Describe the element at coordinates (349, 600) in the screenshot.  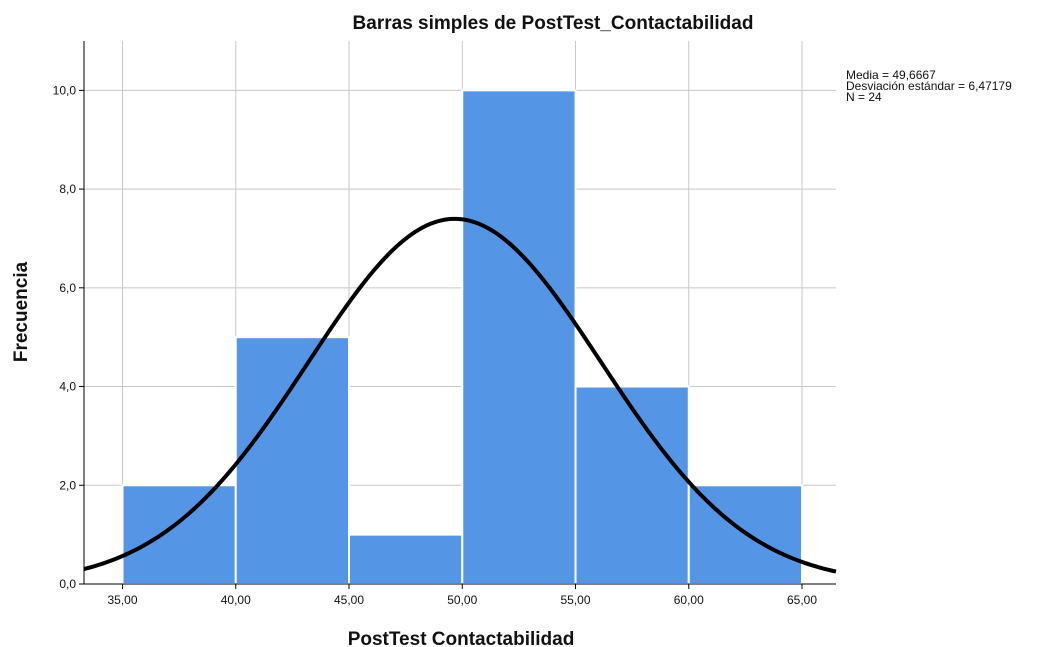
I see `x-tick-label: 45,00` at that location.